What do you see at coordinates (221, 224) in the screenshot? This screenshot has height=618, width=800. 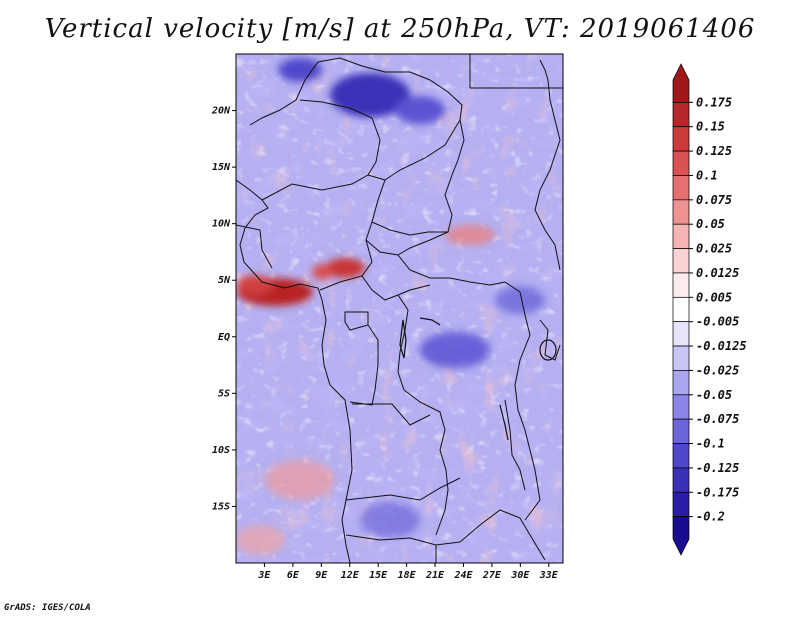 I see `y-tick-label: 10N` at bounding box center [221, 224].